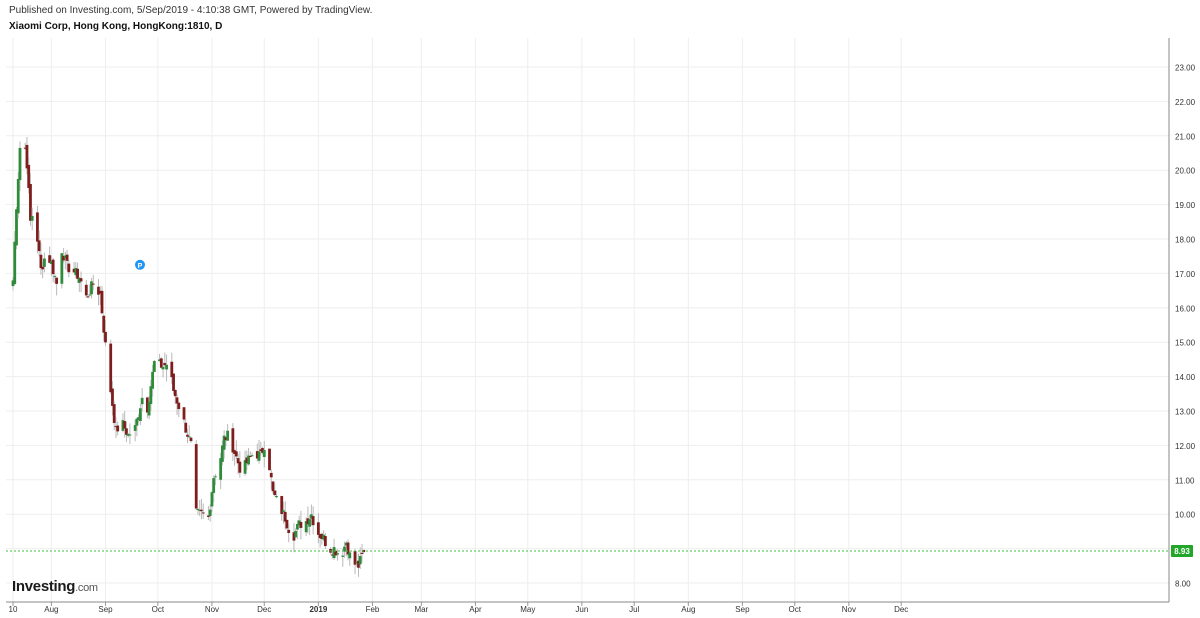 The height and width of the screenshot is (618, 1200). I want to click on y-tick-label: 20.00, so click(1185, 171).